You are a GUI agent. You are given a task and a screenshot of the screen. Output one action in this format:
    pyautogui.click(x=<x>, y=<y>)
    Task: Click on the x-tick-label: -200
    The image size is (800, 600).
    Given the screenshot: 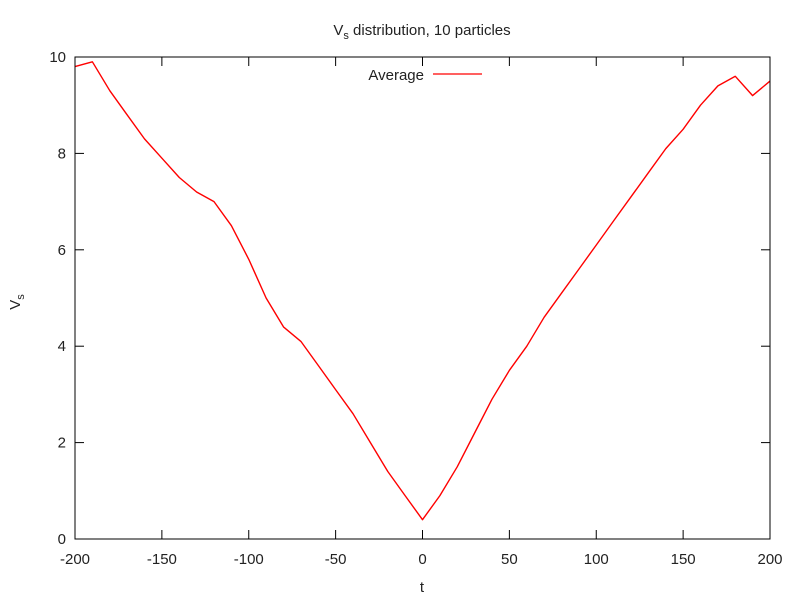 What is the action you would take?
    pyautogui.click(x=75, y=559)
    